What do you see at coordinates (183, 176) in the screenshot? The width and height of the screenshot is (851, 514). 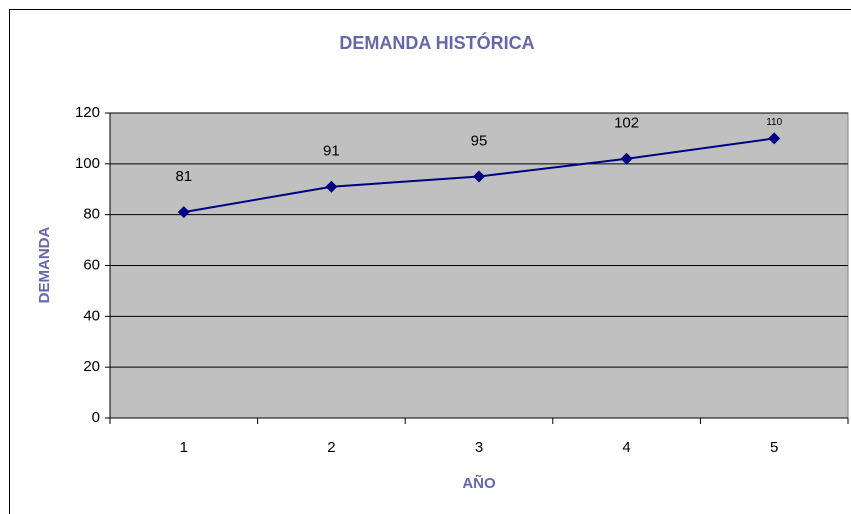 I see `data-label: 81` at bounding box center [183, 176].